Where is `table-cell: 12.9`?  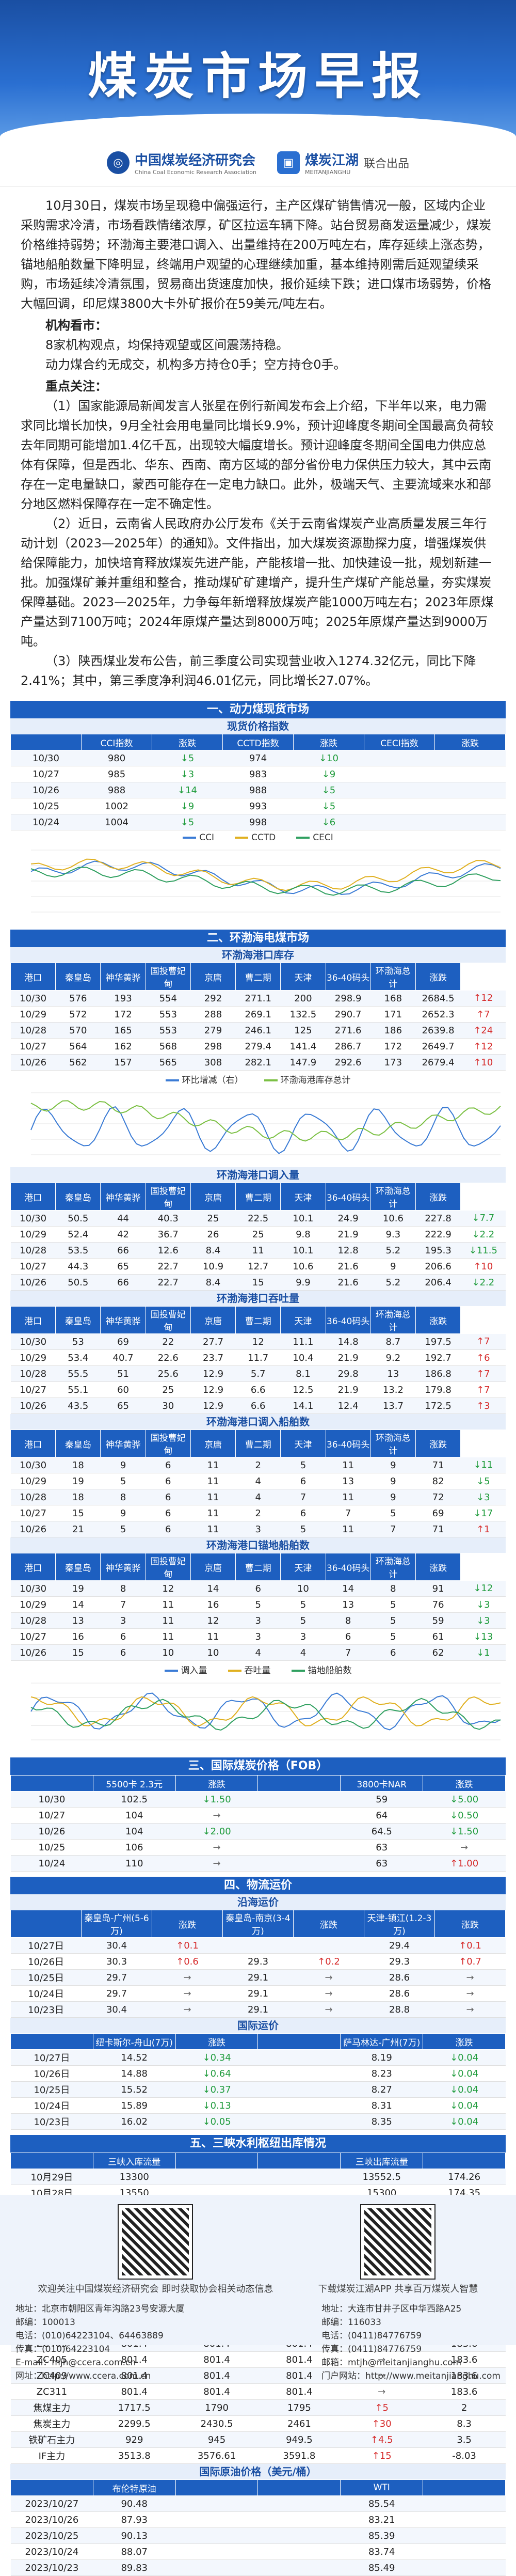
table-cell: 12.9 is located at coordinates (213, 1389).